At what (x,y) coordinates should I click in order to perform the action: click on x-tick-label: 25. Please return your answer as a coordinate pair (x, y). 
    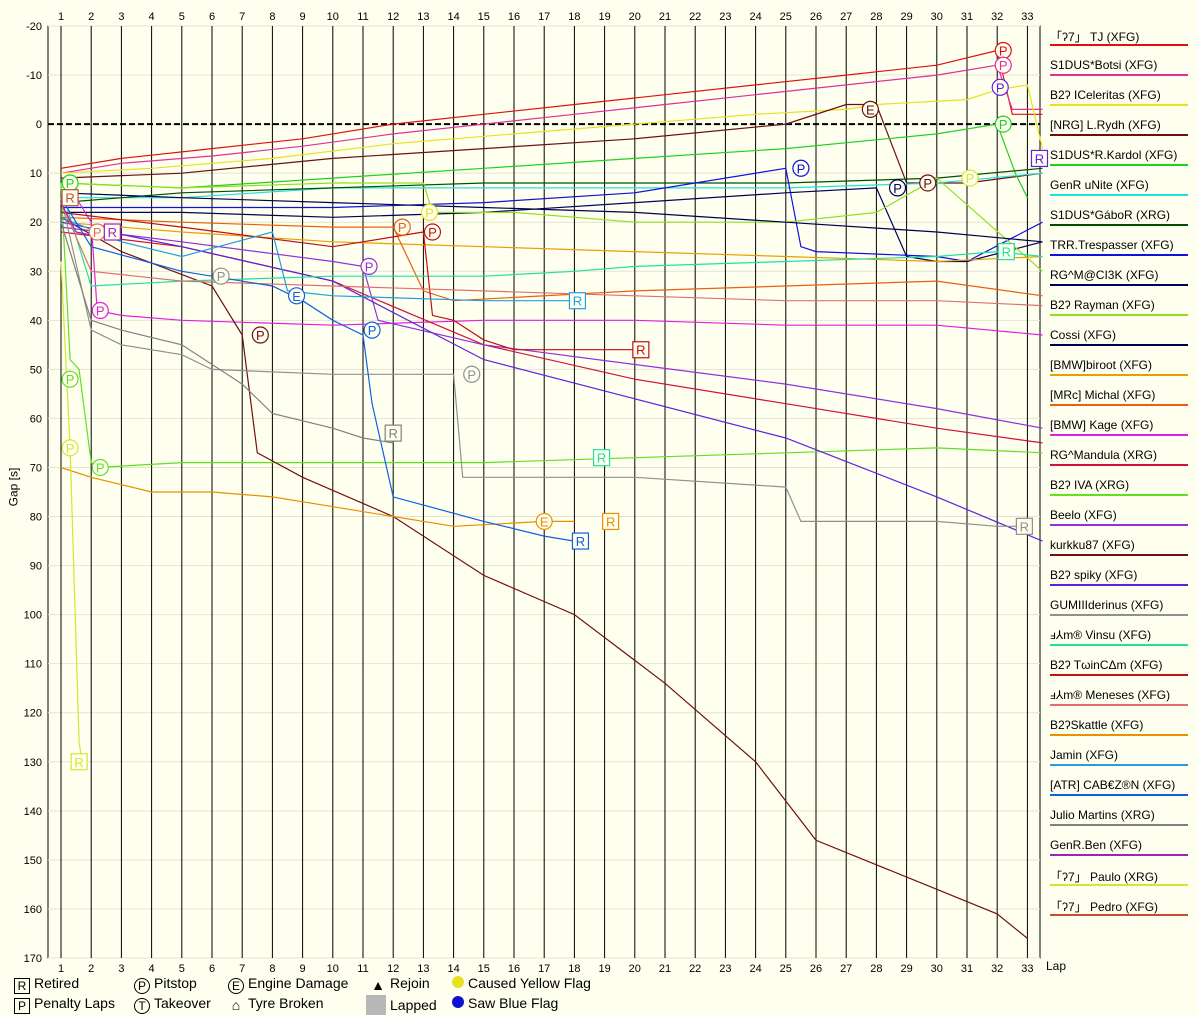
    Looking at the image, I should click on (786, 969).